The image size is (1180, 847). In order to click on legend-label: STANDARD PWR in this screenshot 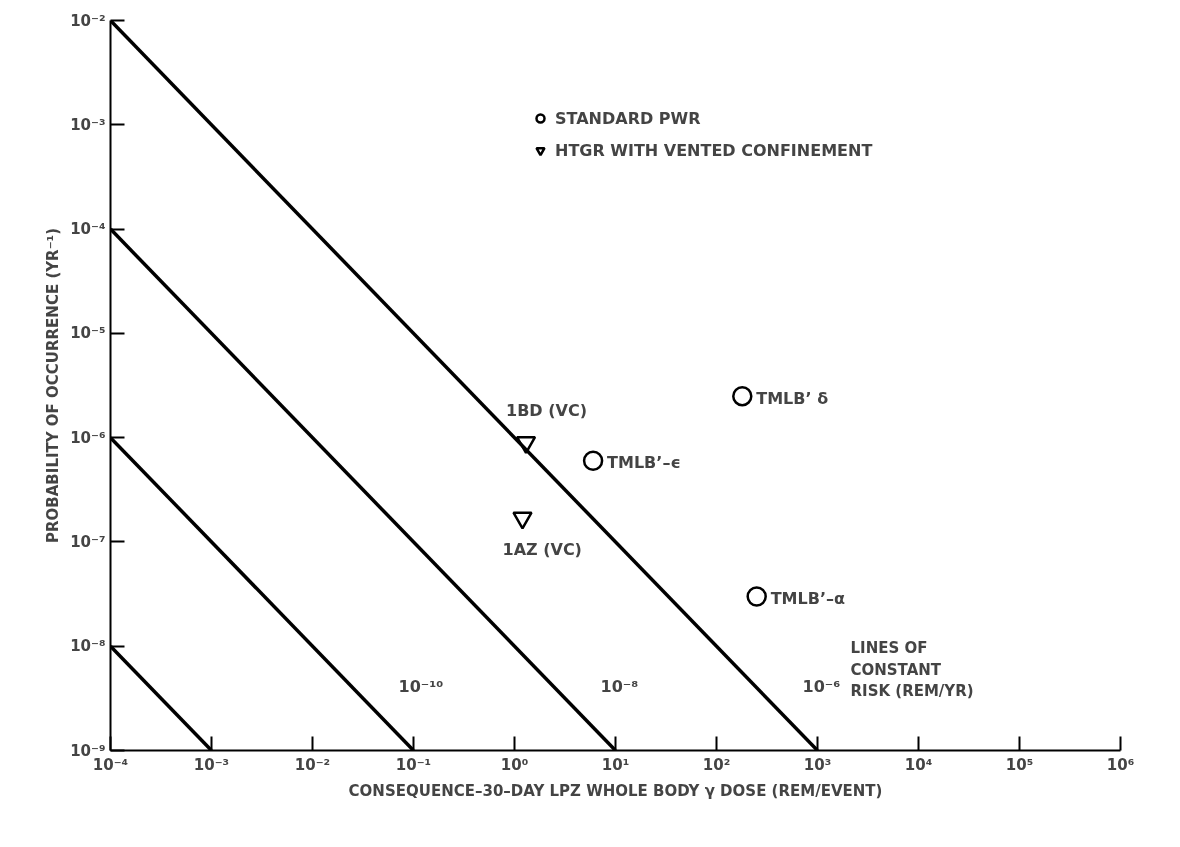, I will do `click(628, 118)`.